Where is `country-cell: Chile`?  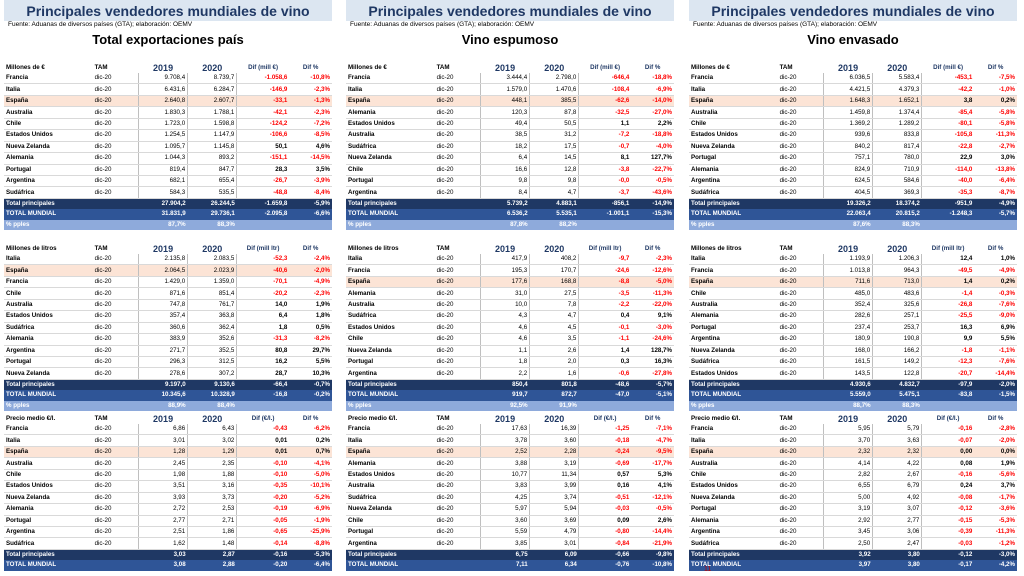
country-cell: Chile is located at coordinates (48, 124).